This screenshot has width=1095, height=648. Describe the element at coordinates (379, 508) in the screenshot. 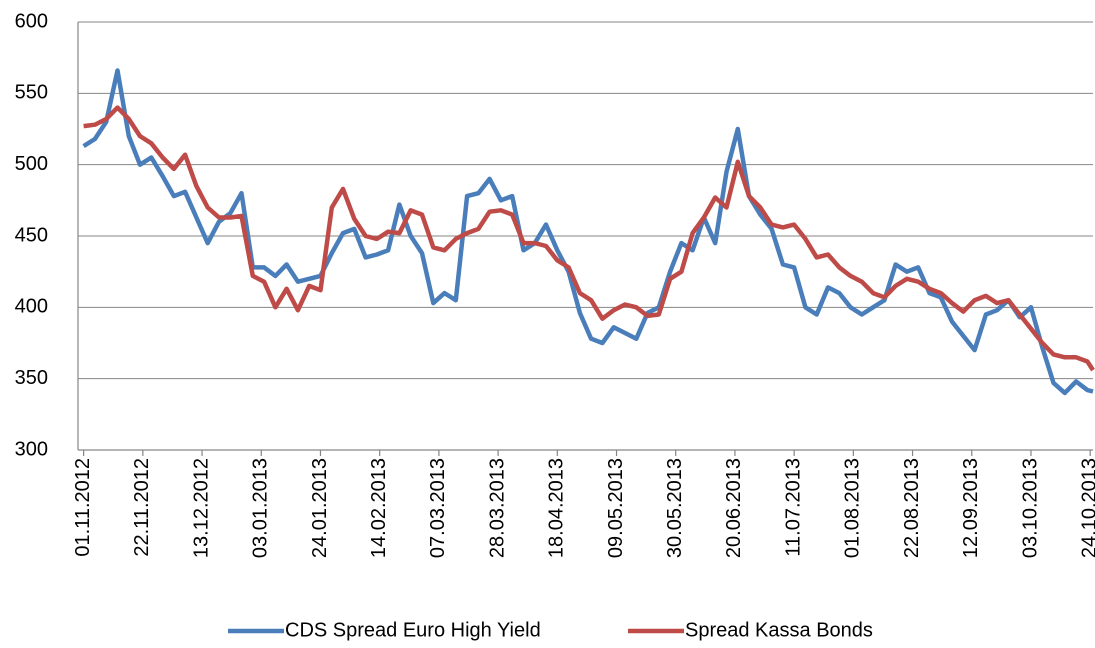

I see `x-tick-label: 14.02.2013` at that location.